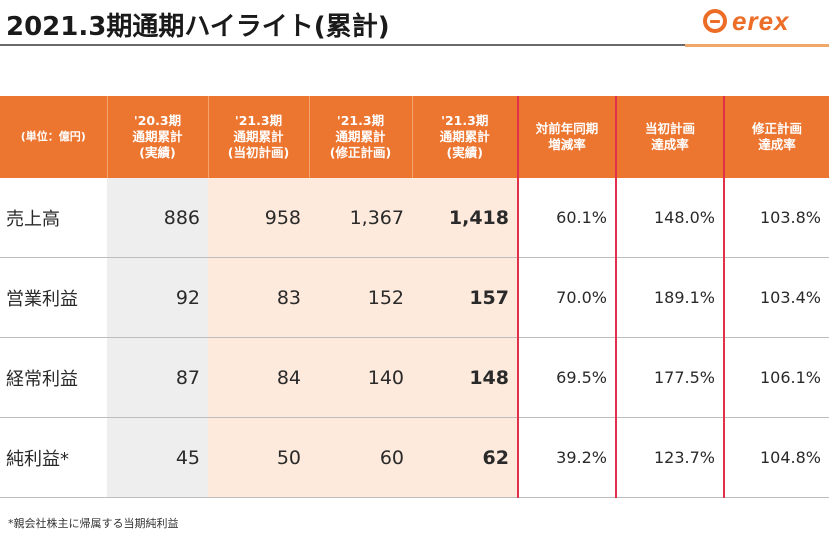 This screenshot has height=542, width=829. Describe the element at coordinates (53, 457) in the screenshot. I see `row-label: 純利益*` at that location.